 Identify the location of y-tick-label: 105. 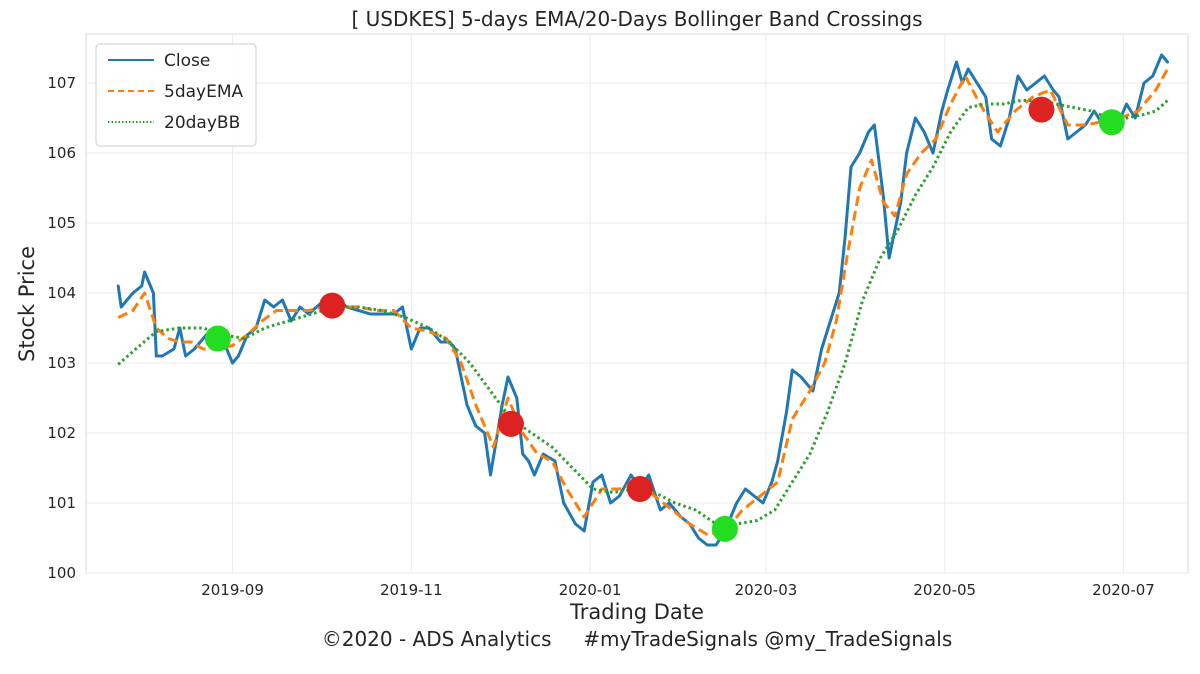
(61, 223).